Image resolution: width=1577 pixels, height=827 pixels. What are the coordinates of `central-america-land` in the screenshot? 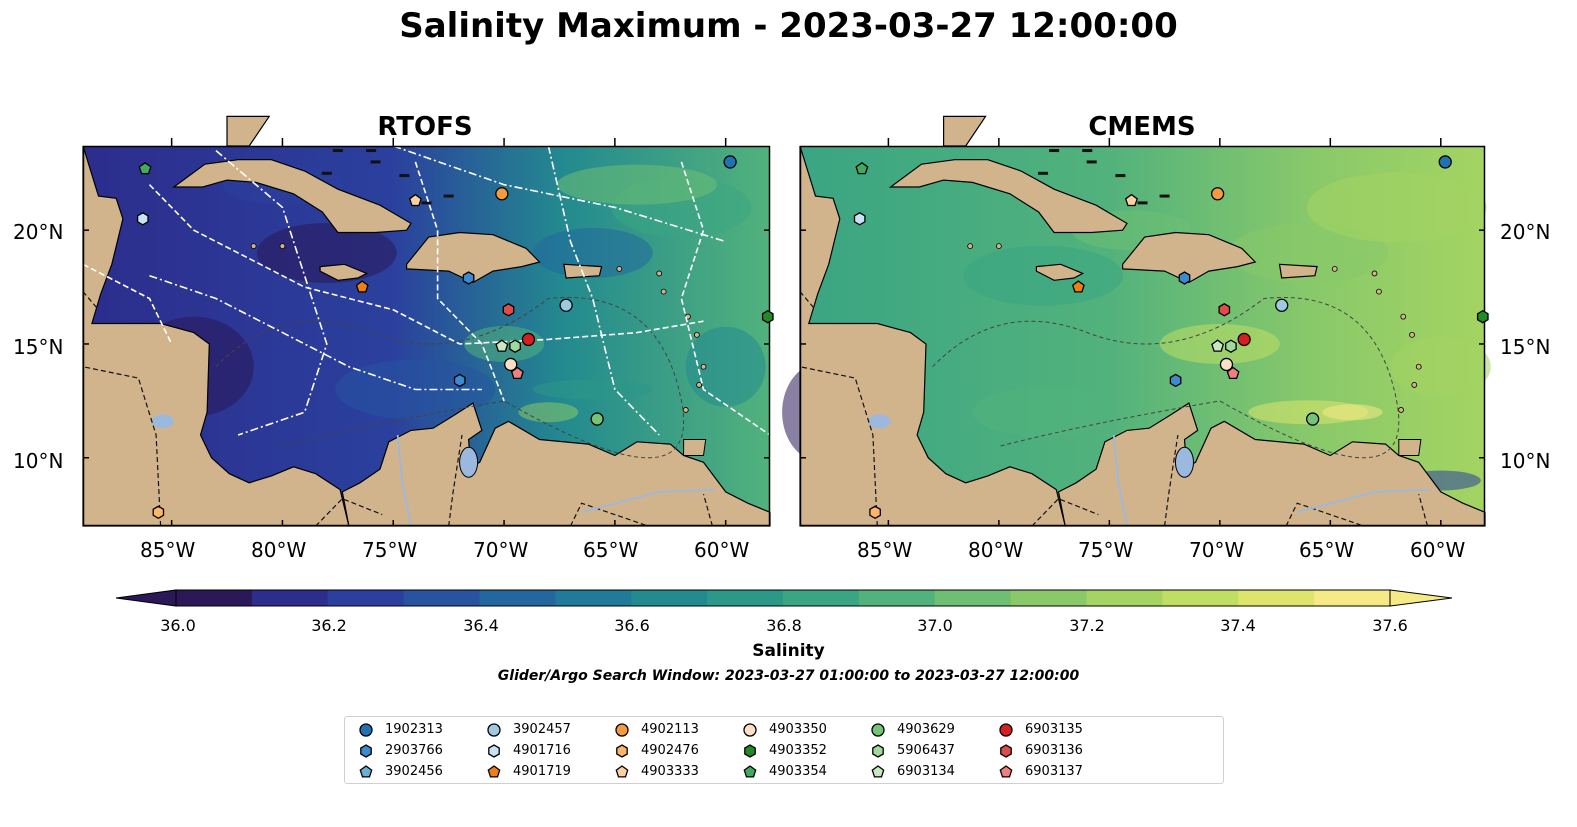 It's located at (932, 336).